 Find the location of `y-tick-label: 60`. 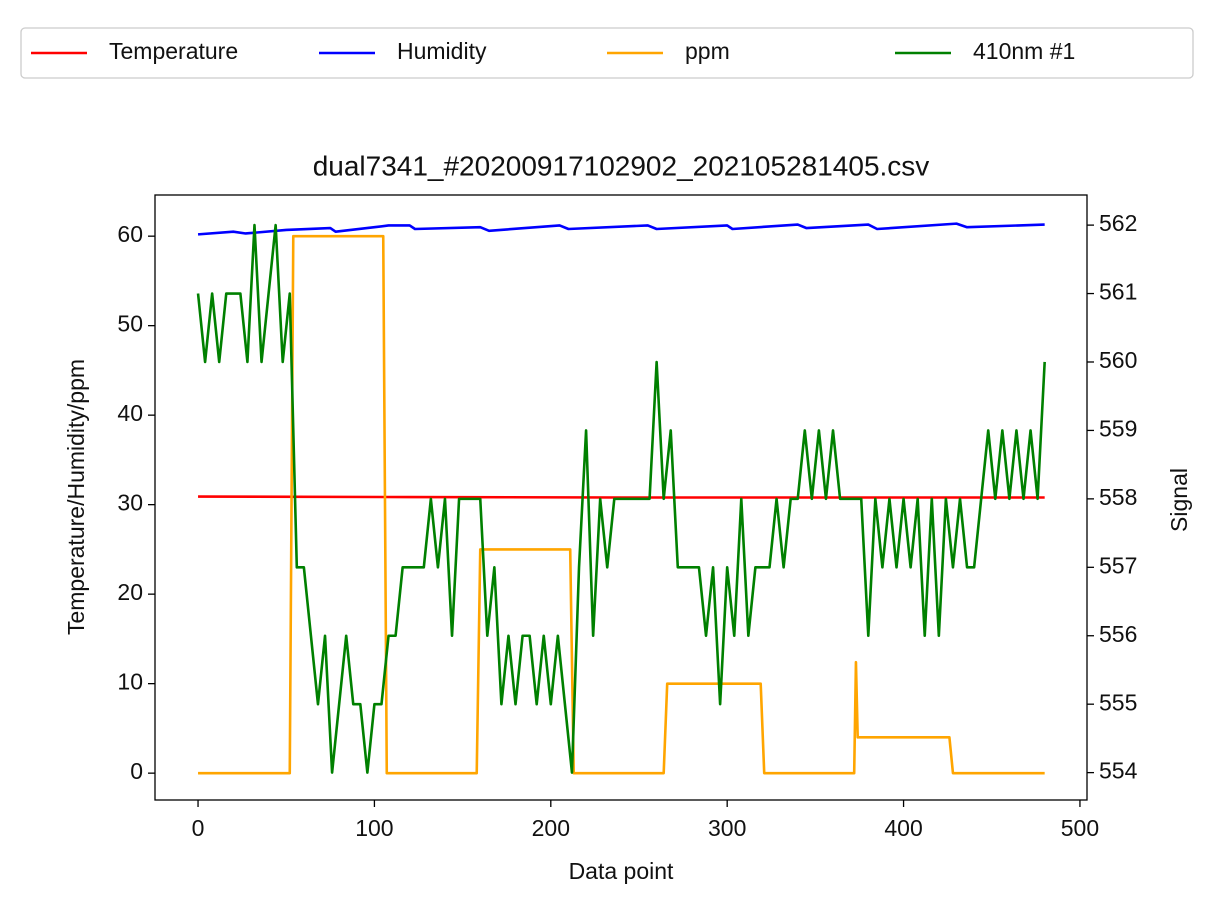

y-tick-label: 60 is located at coordinates (130, 234).